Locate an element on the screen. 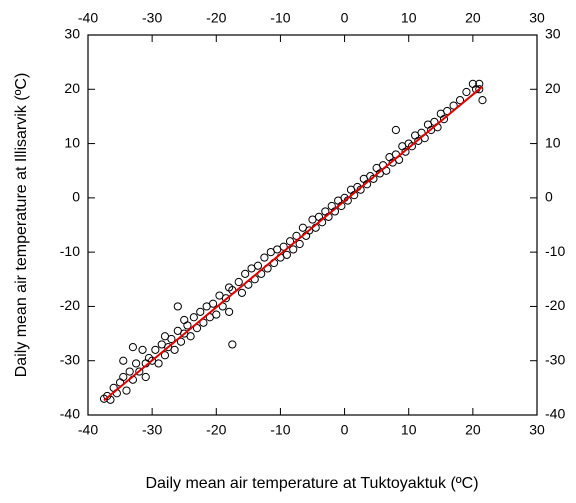 The image size is (576, 503). y-tick-label: -30 is located at coordinates (70, 359).